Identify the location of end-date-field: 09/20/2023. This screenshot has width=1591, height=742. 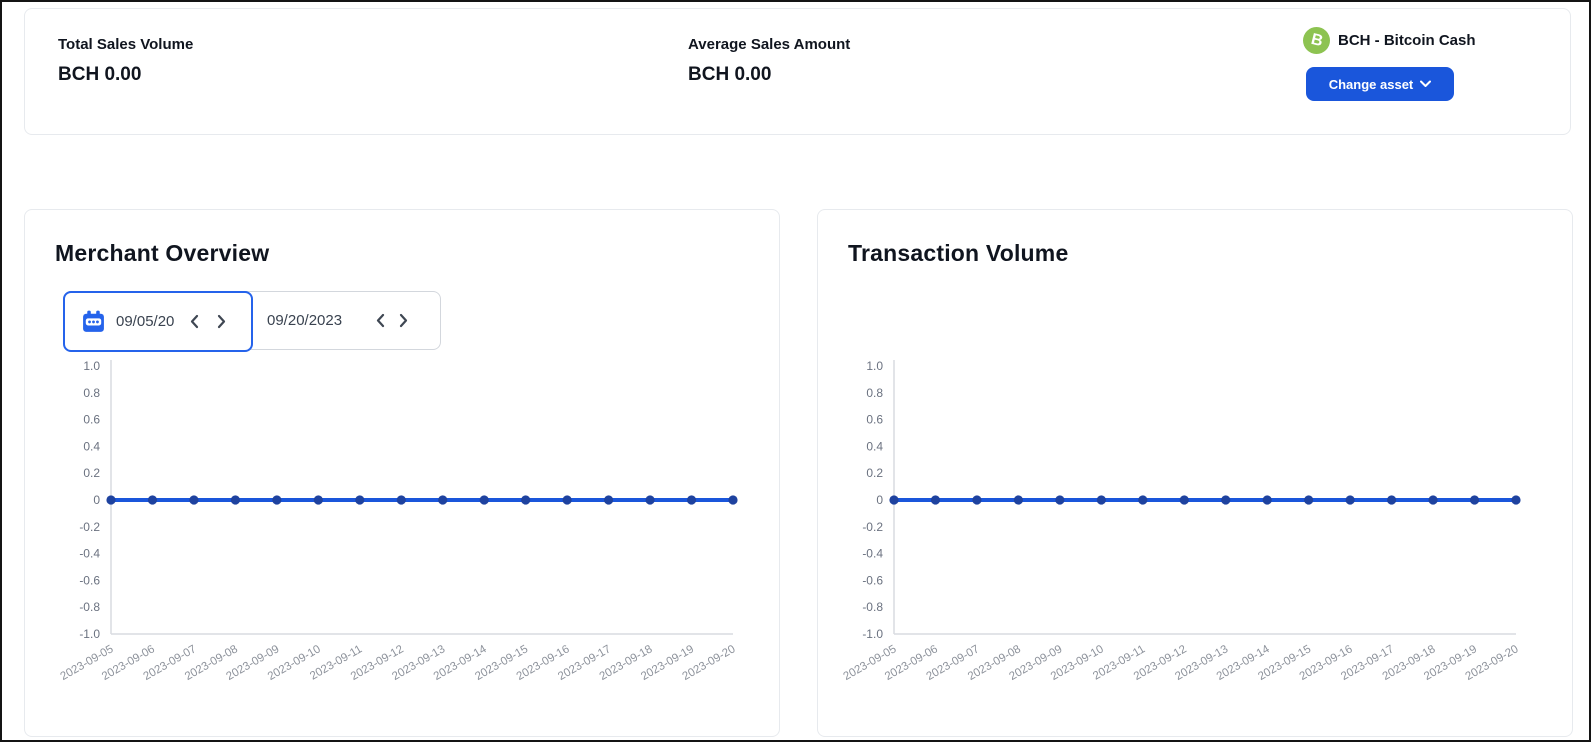
(351, 320).